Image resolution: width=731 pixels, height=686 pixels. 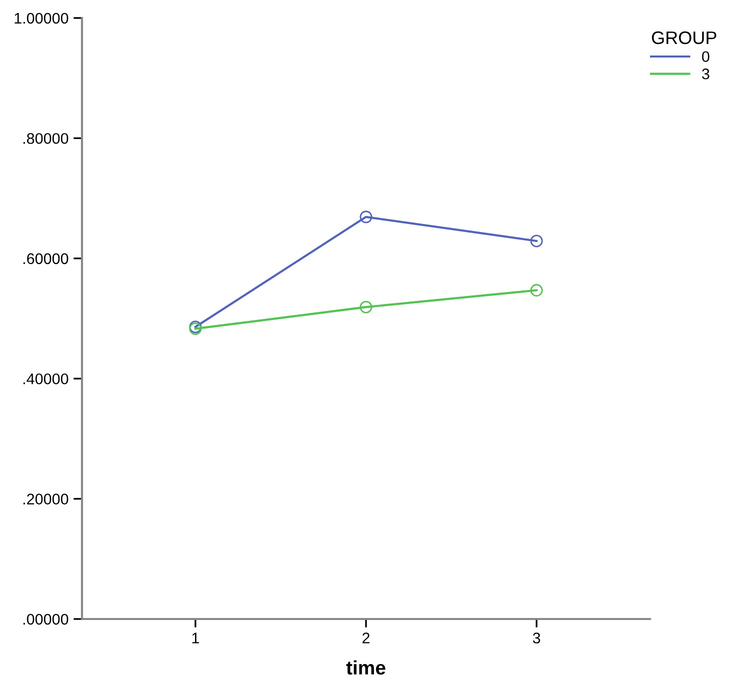 I want to click on y-tick-label: 1.00000, so click(x=41, y=18).